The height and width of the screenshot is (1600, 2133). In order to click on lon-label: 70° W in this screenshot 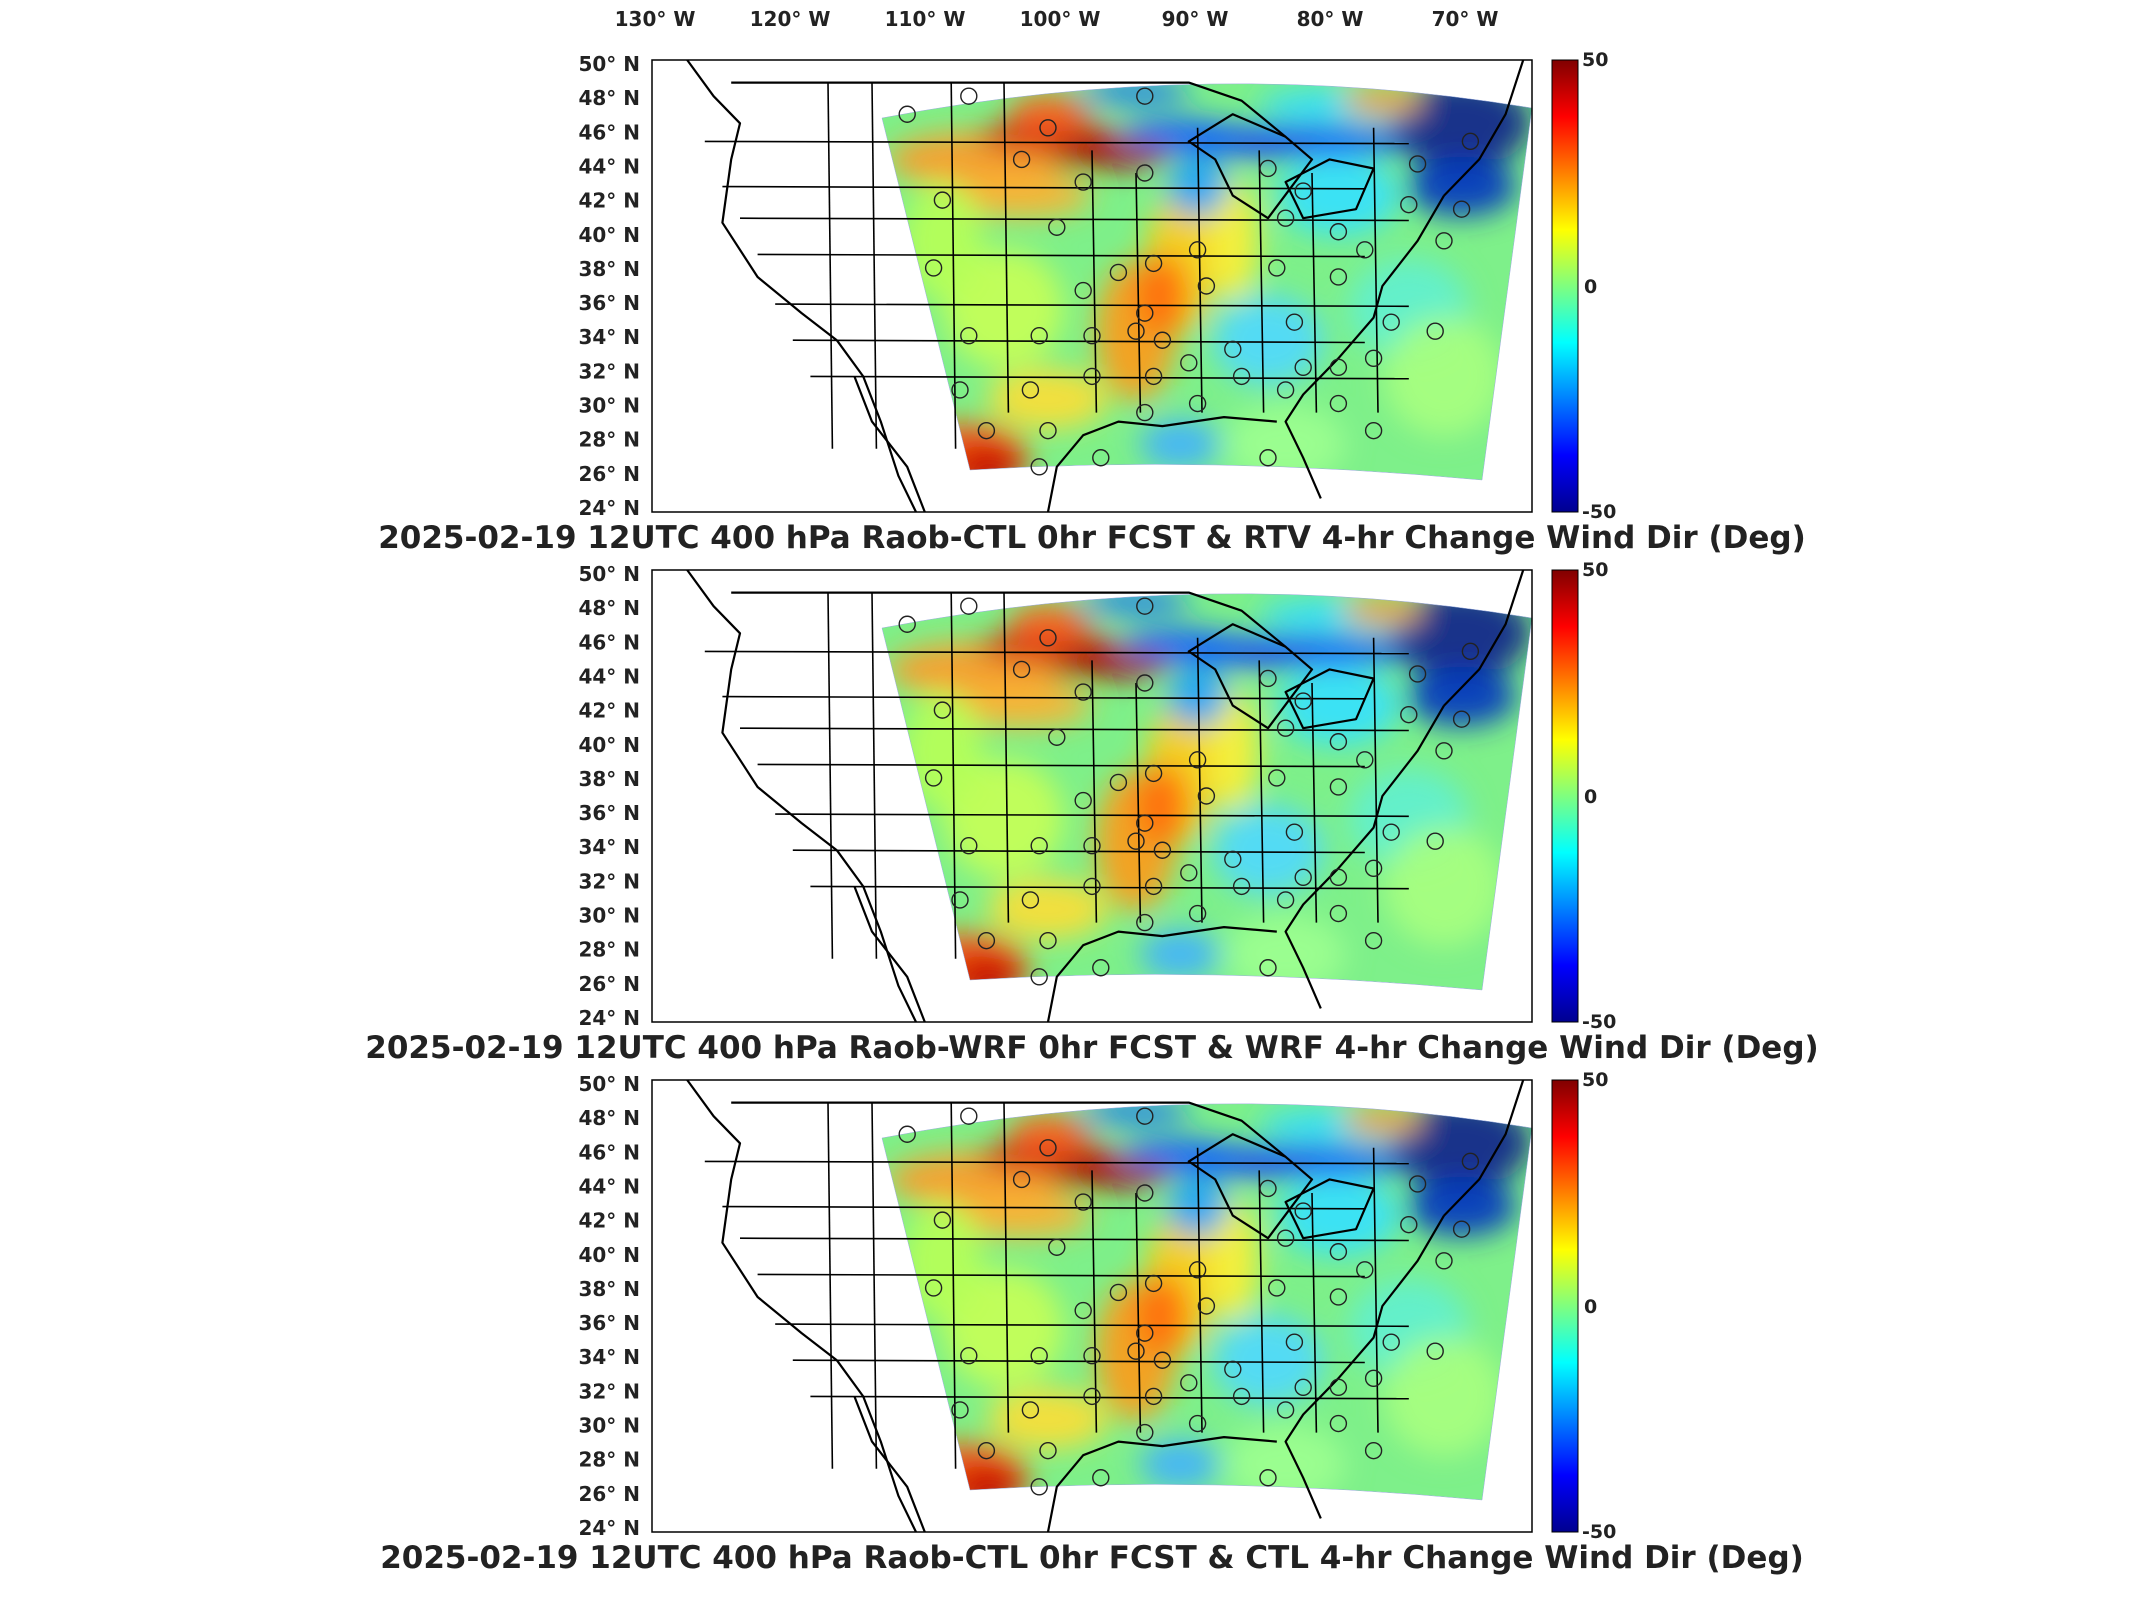, I will do `click(1465, 19)`.